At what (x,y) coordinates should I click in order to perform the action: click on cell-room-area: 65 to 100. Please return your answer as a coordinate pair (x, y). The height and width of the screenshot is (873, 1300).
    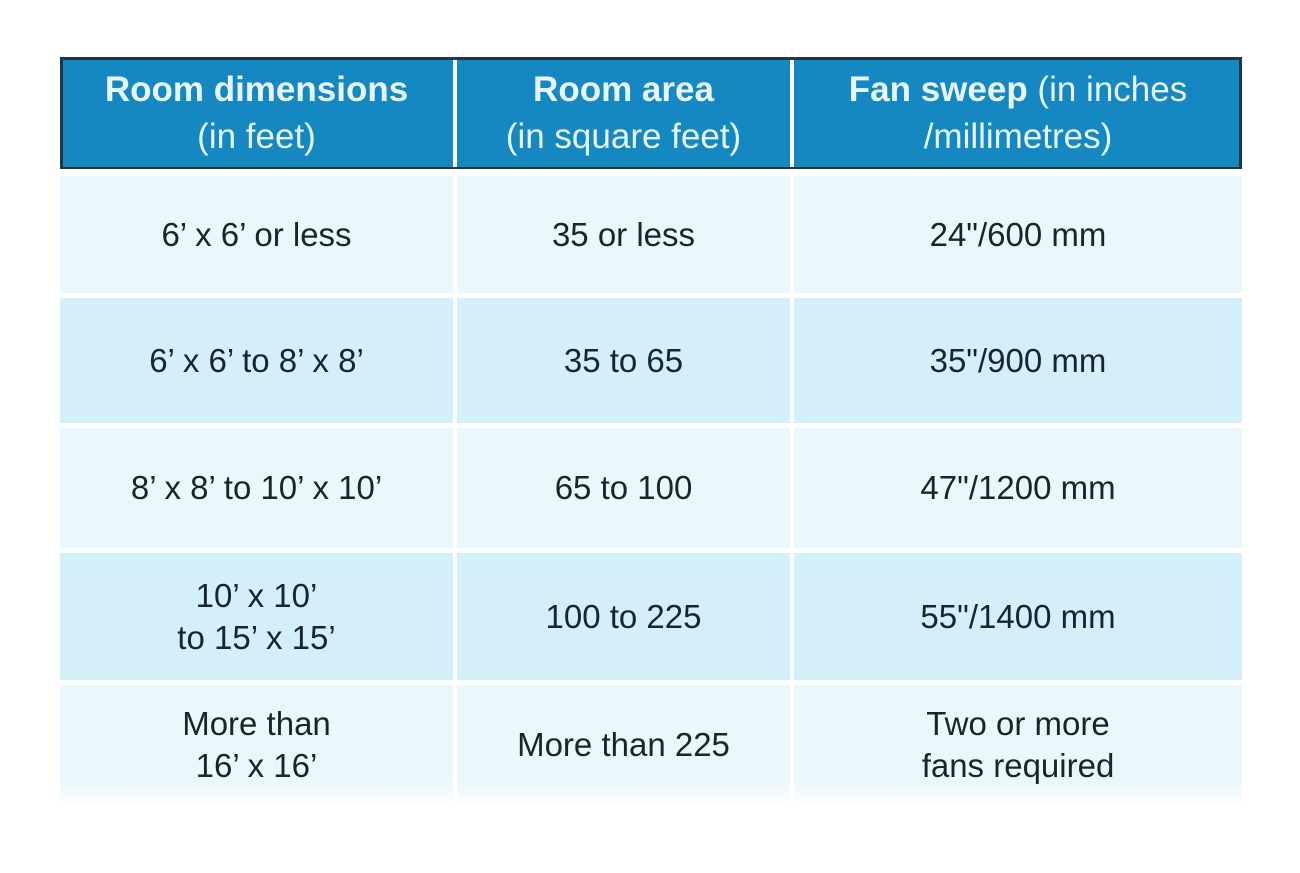
    Looking at the image, I should click on (623, 488).